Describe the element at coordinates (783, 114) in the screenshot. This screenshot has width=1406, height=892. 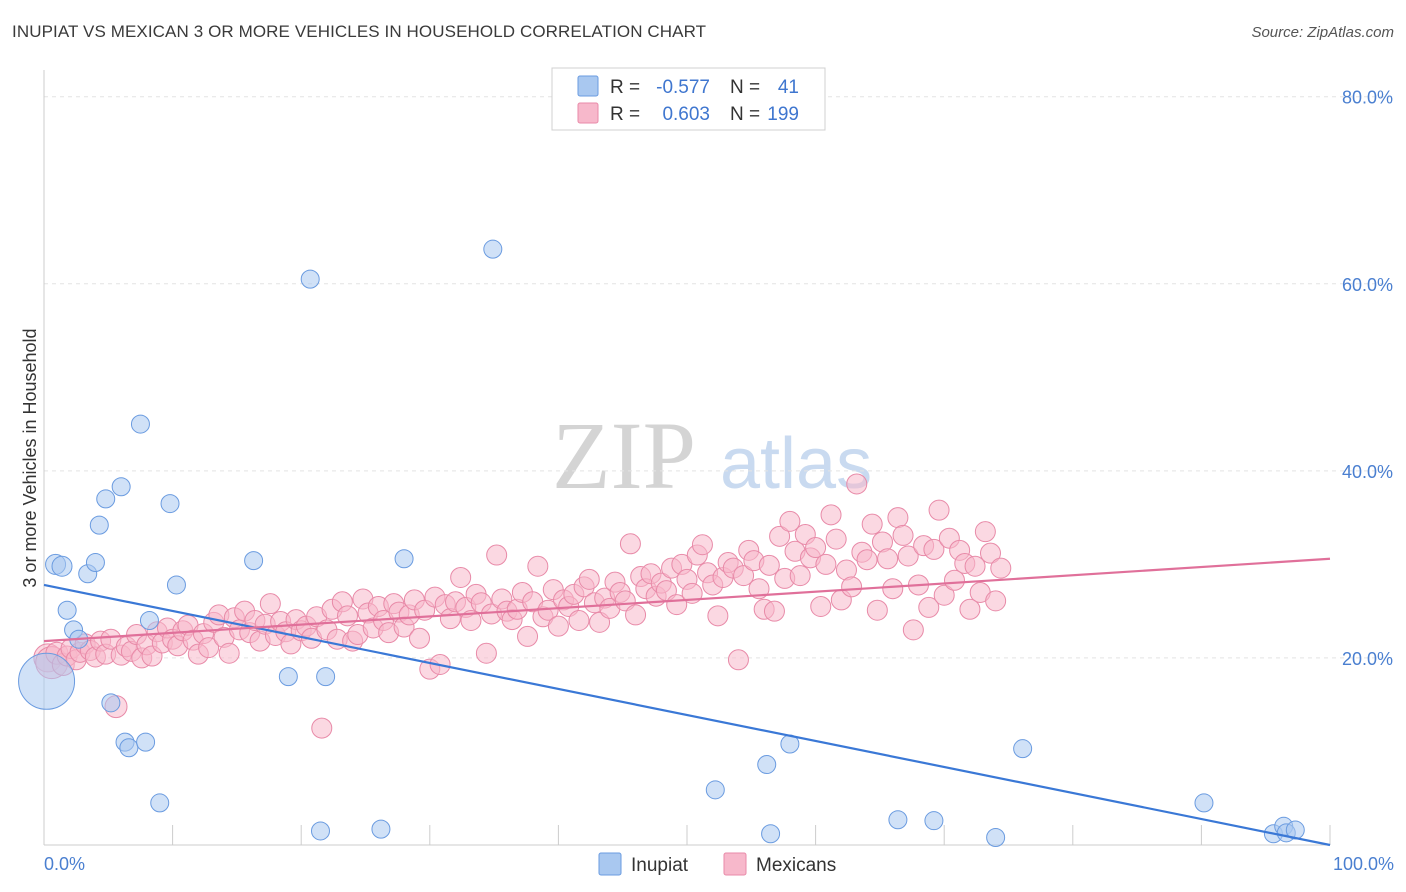
I see `legend-n-value-mexicans: 199` at that location.